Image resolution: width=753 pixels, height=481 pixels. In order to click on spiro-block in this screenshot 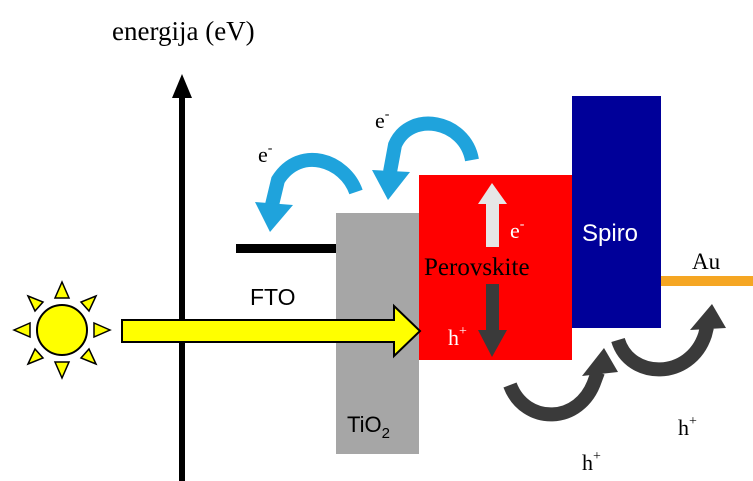, I will do `click(616, 212)`.